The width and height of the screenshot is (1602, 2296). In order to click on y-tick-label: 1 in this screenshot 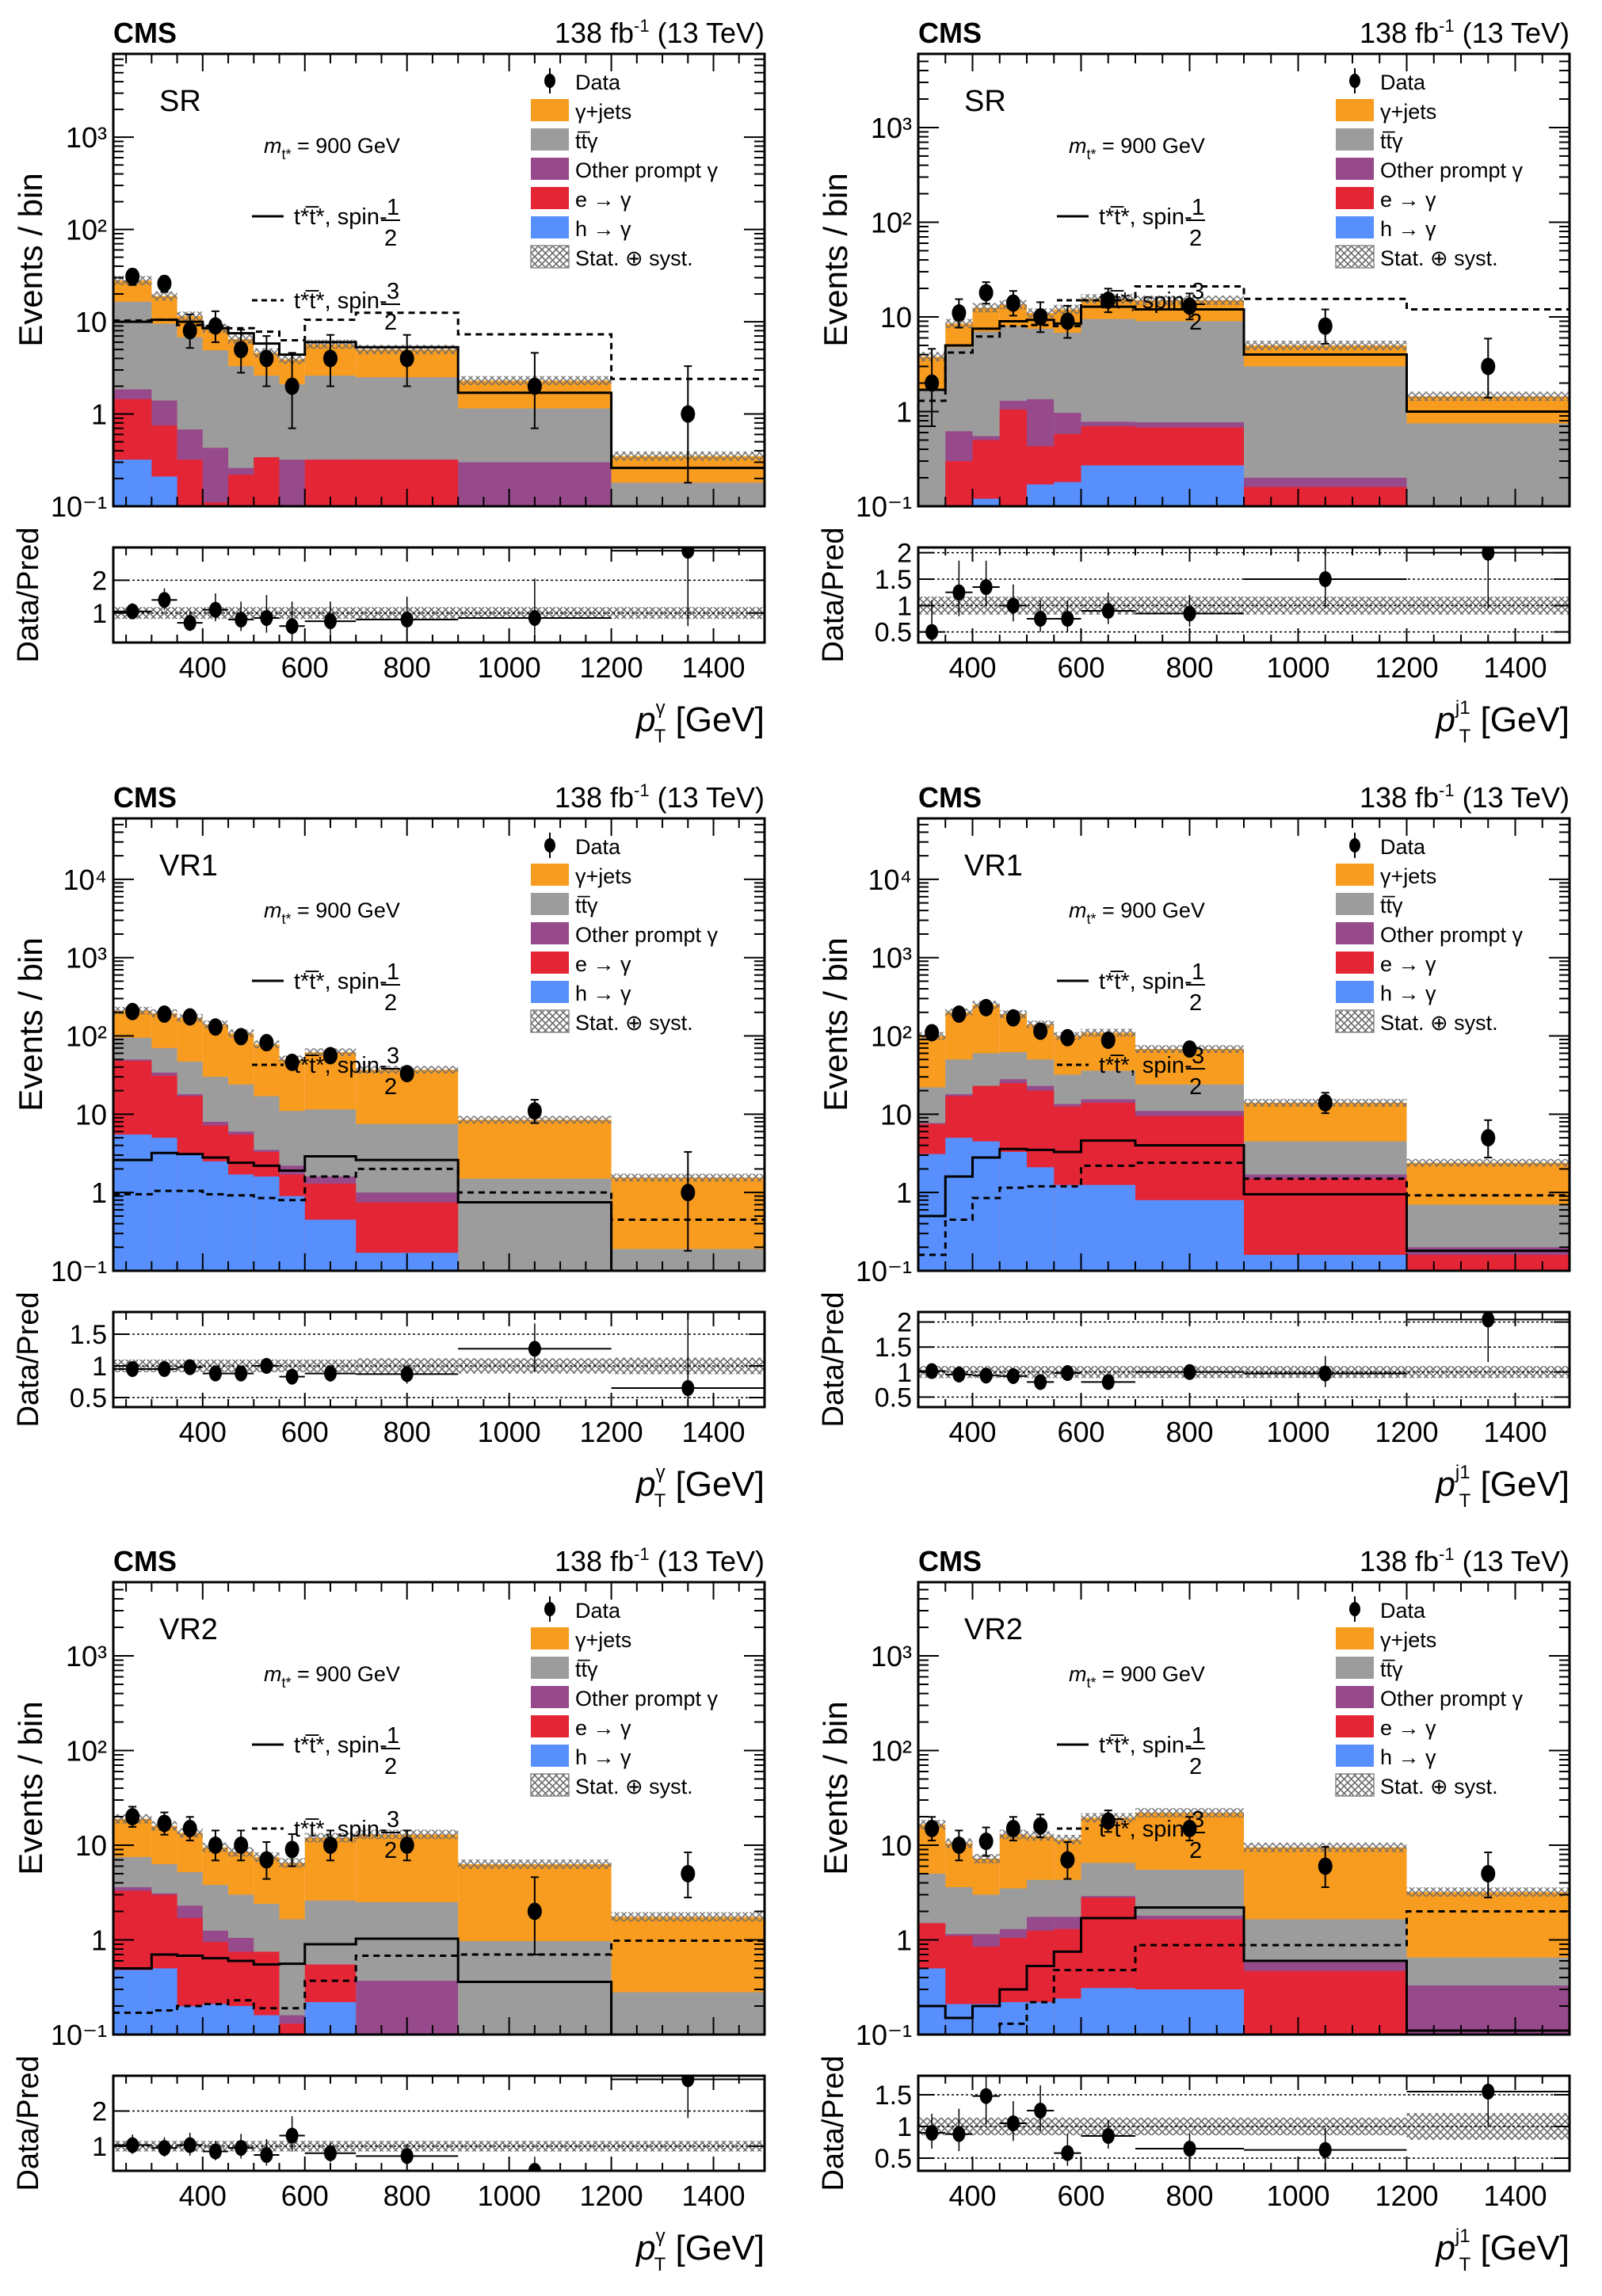, I will do `click(99, 1193)`.